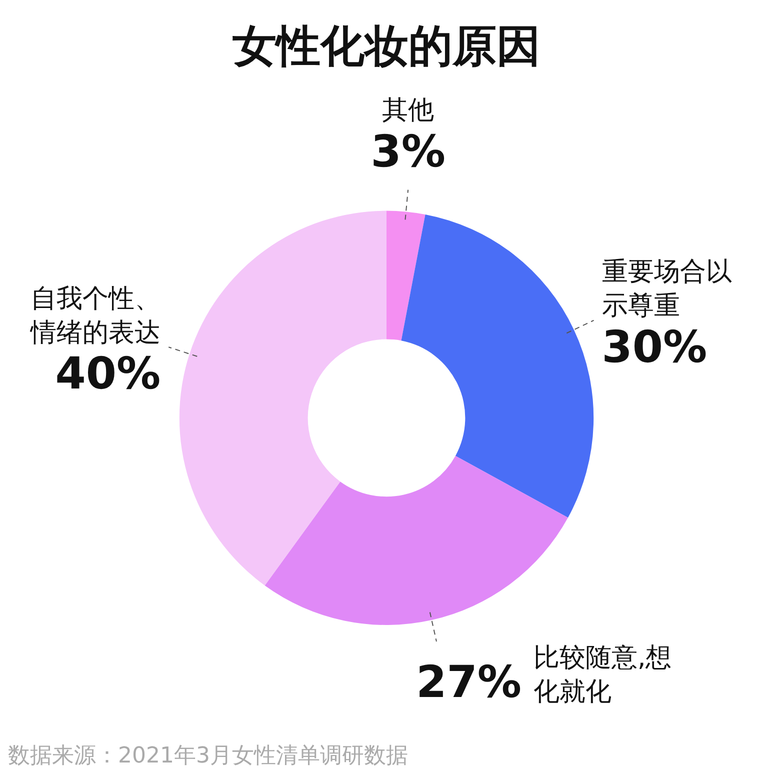  I want to click on chart-title: 女性化妆的原因, so click(386, 46).